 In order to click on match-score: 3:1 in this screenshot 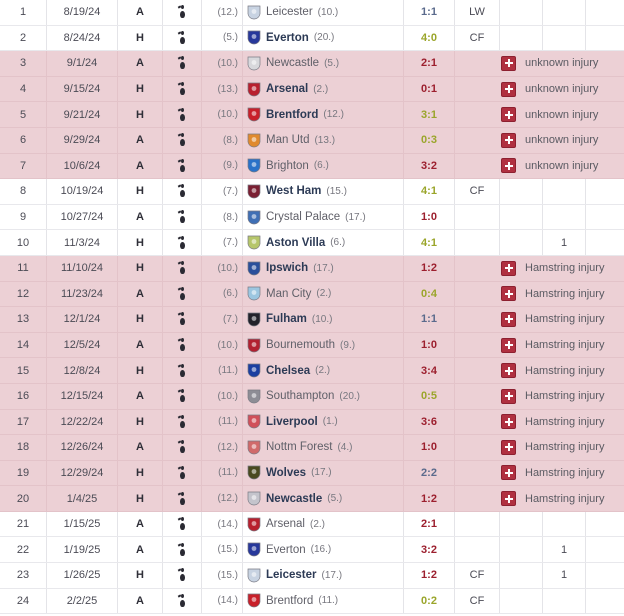, I will do `click(429, 114)`.